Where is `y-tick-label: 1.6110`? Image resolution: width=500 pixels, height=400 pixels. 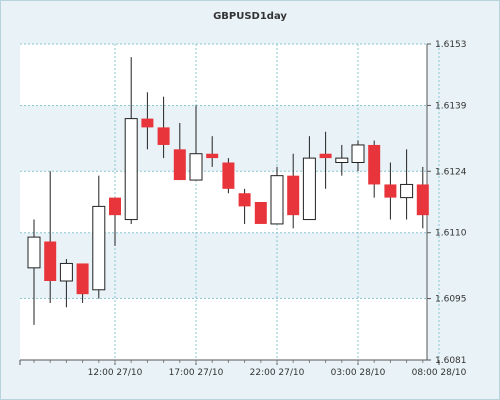
y-tick-label: 1.6110 is located at coordinates (451, 234).